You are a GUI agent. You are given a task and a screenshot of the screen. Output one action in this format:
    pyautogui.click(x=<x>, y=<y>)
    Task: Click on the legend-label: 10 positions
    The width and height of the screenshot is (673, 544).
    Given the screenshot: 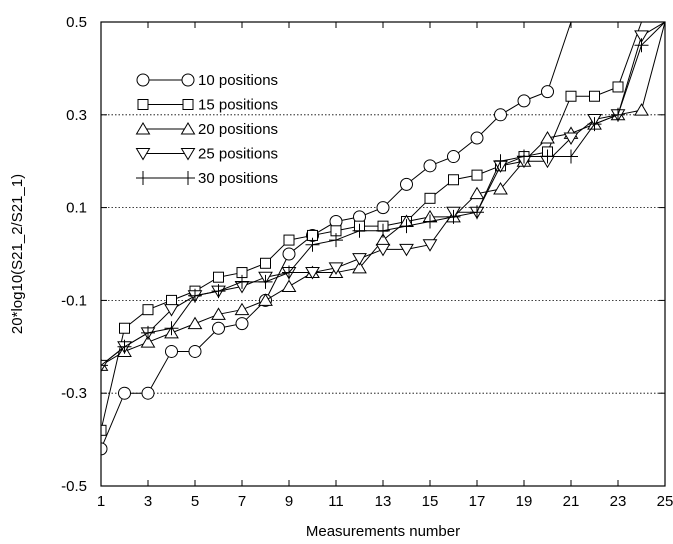 What is the action you would take?
    pyautogui.click(x=238, y=80)
    